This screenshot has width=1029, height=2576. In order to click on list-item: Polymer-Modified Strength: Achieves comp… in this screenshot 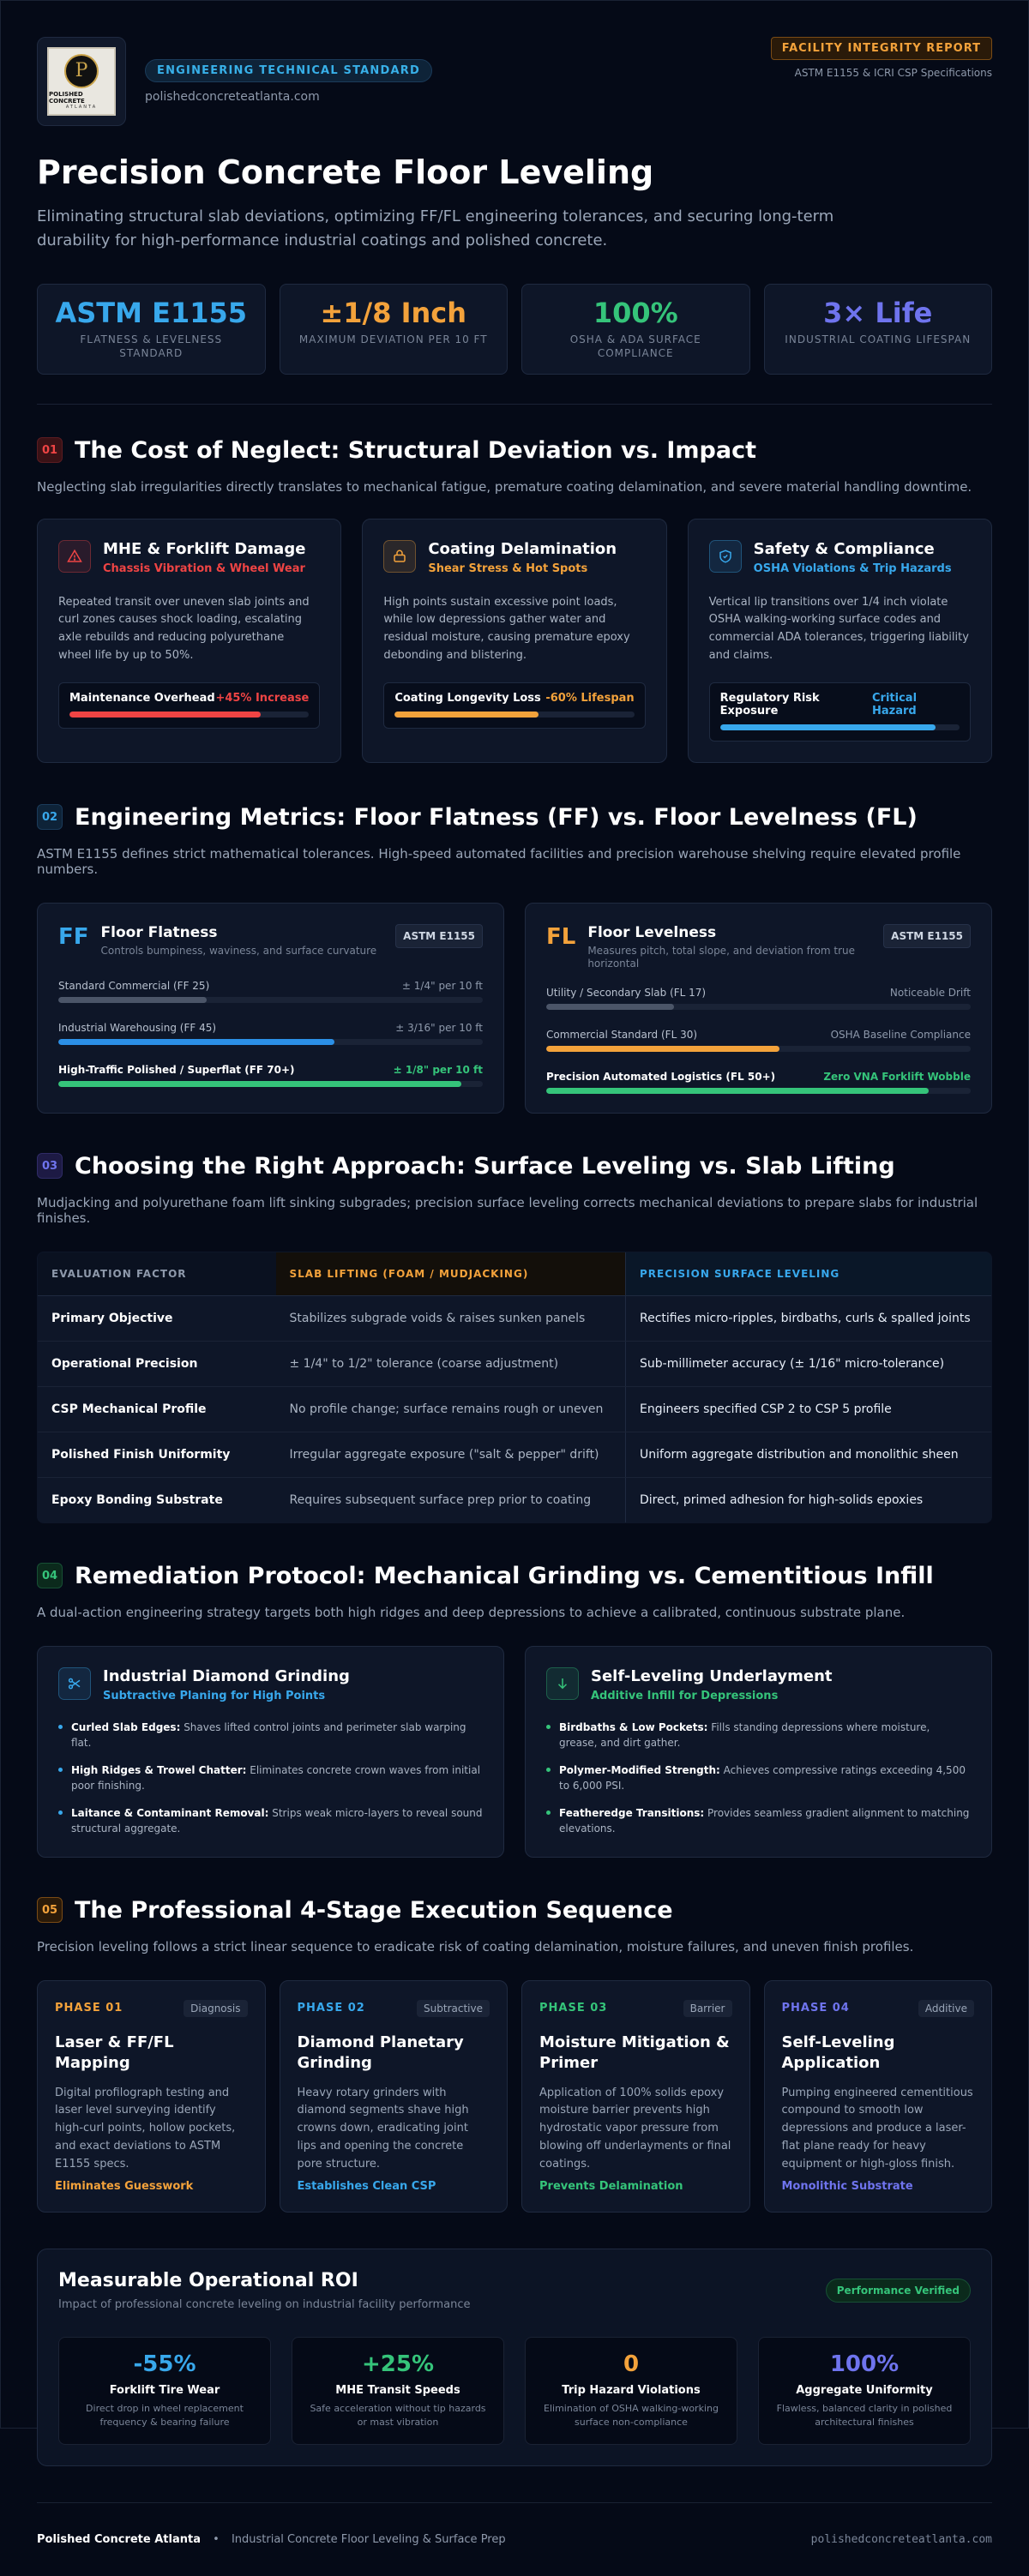, I will do `click(759, 1777)`.